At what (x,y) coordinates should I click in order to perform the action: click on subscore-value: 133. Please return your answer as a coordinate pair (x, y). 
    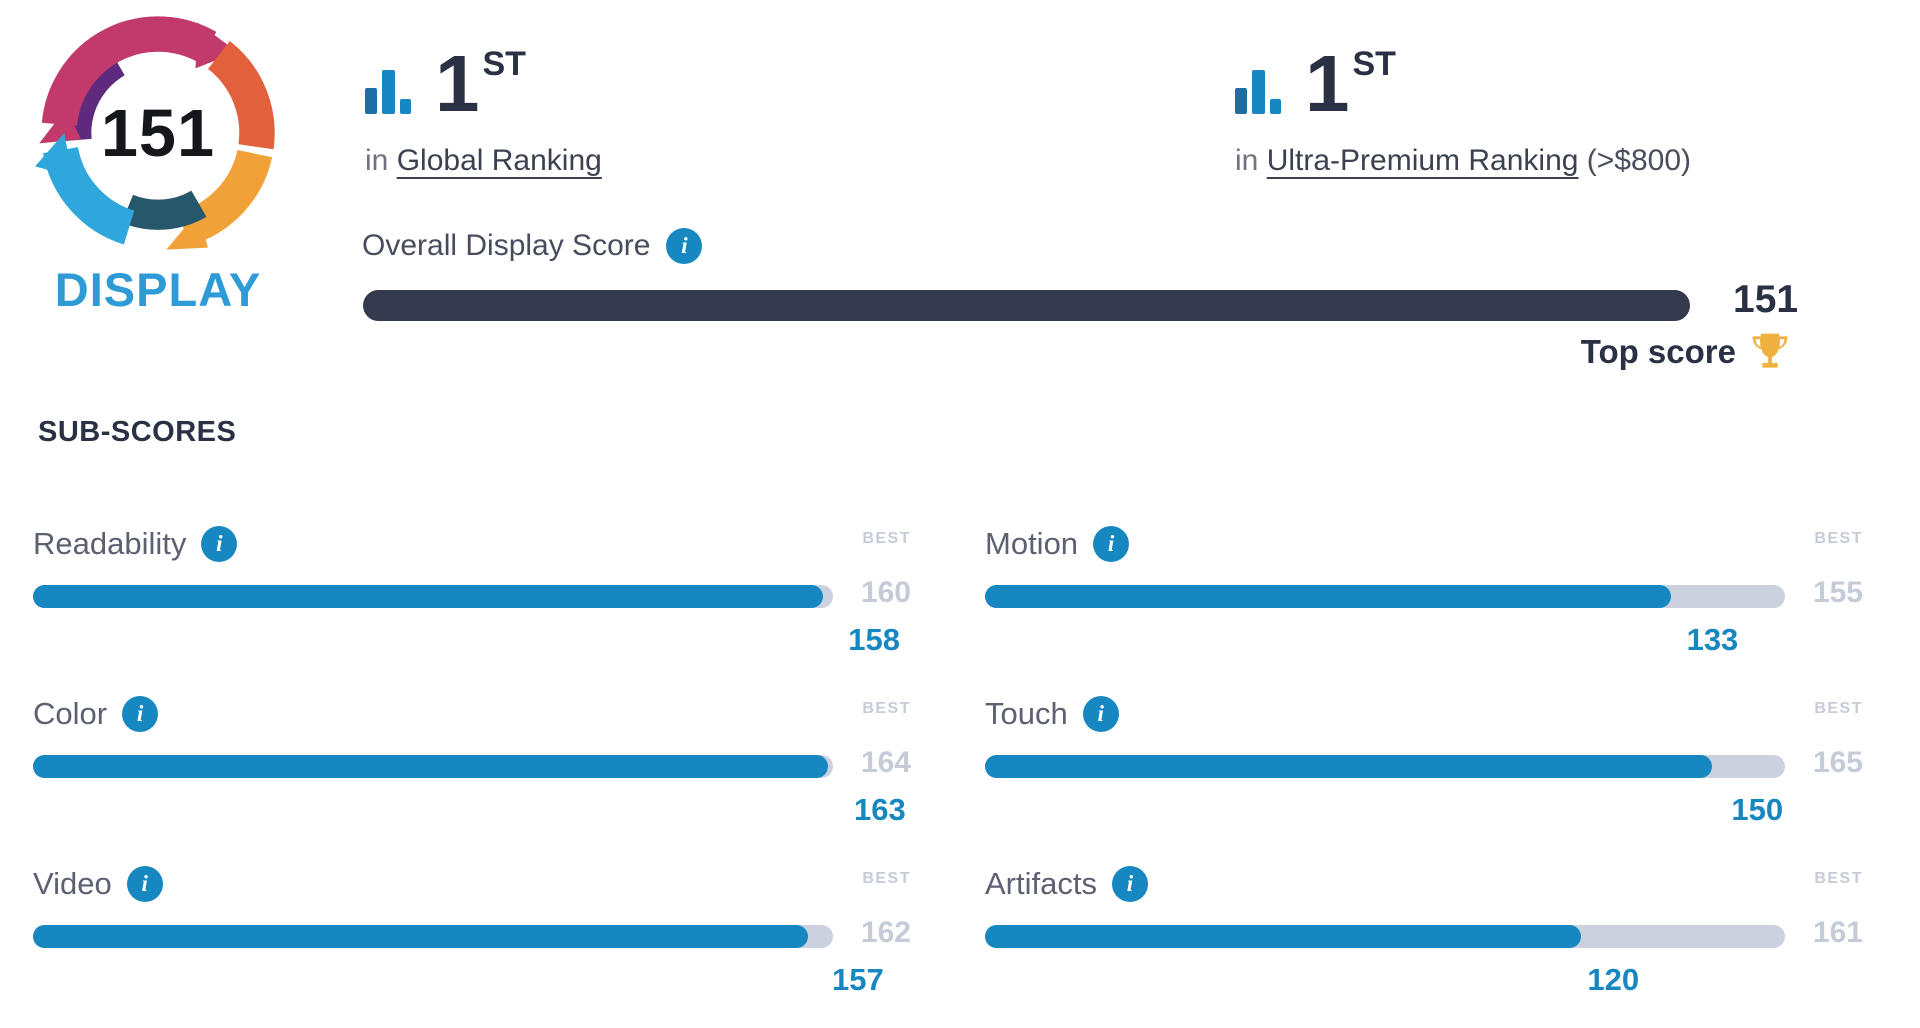
    Looking at the image, I should click on (1712, 639).